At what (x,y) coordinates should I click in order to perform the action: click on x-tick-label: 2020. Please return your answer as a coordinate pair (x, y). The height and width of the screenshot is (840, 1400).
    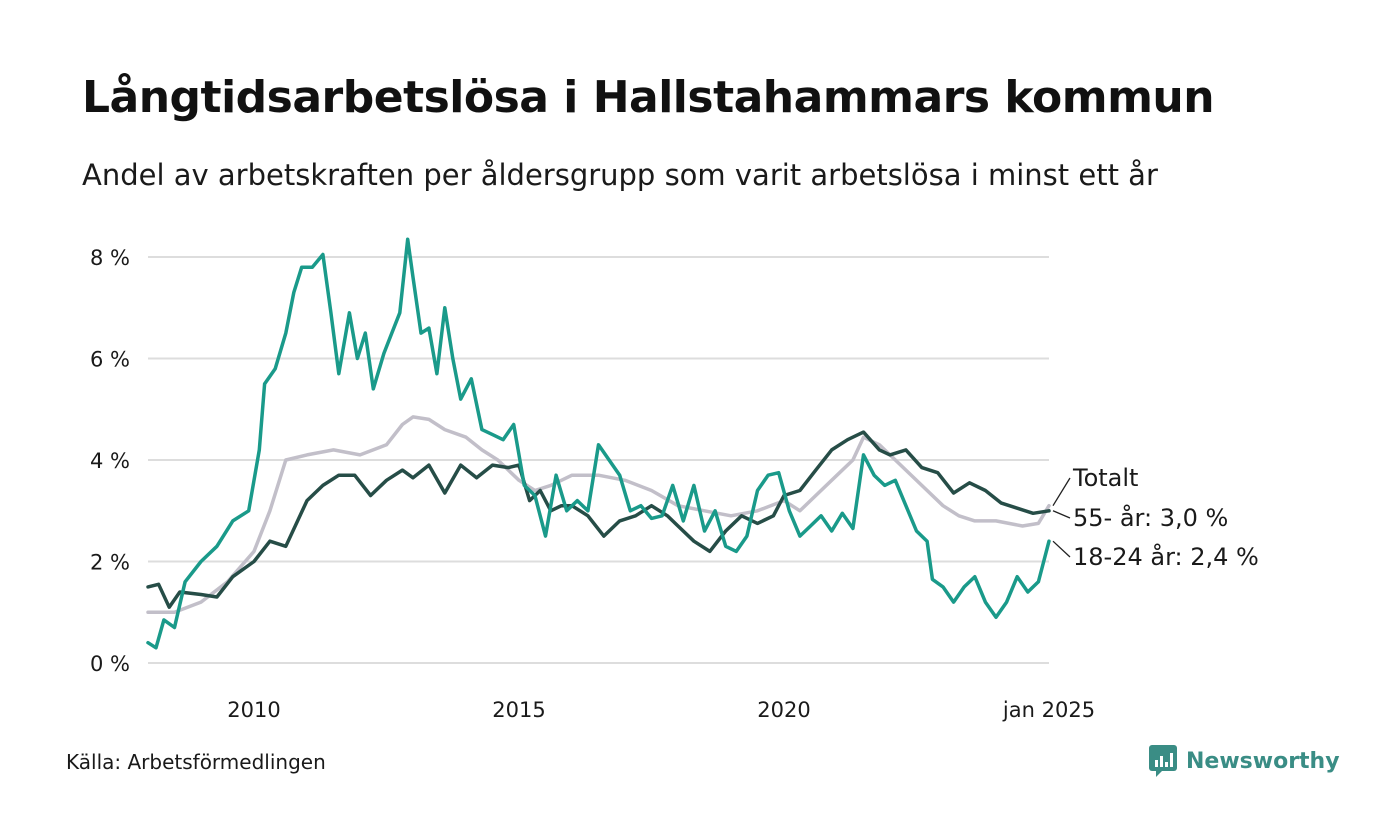
    Looking at the image, I should click on (783, 710).